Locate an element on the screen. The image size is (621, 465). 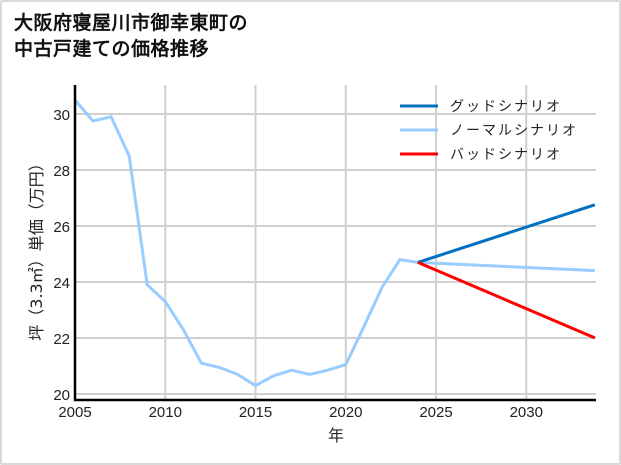
y-tick-label: 26 is located at coordinates (61, 227).